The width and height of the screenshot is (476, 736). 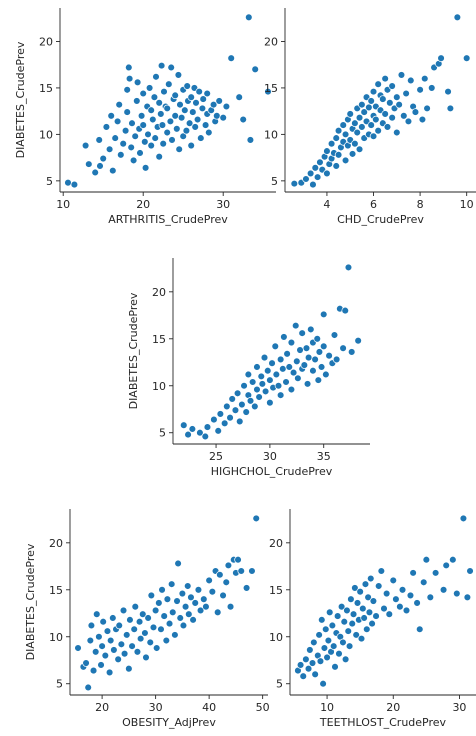 I want to click on x-tick-label: 20, so click(x=143, y=204).